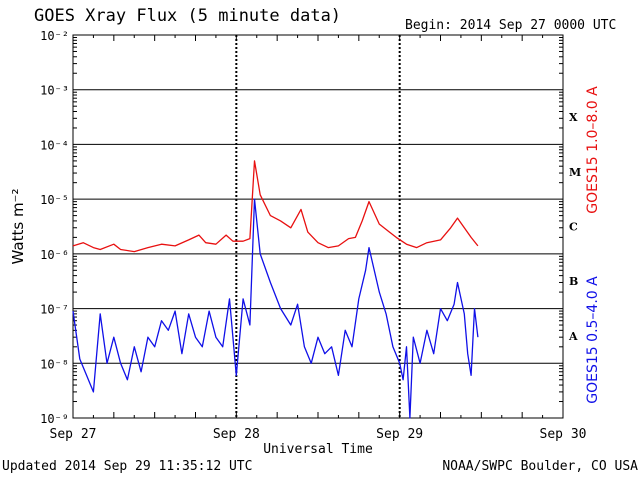 The width and height of the screenshot is (640, 480). Describe the element at coordinates (188, 16) in the screenshot. I see `chart-title: GOES Xray Flux (5 minute data)` at that location.